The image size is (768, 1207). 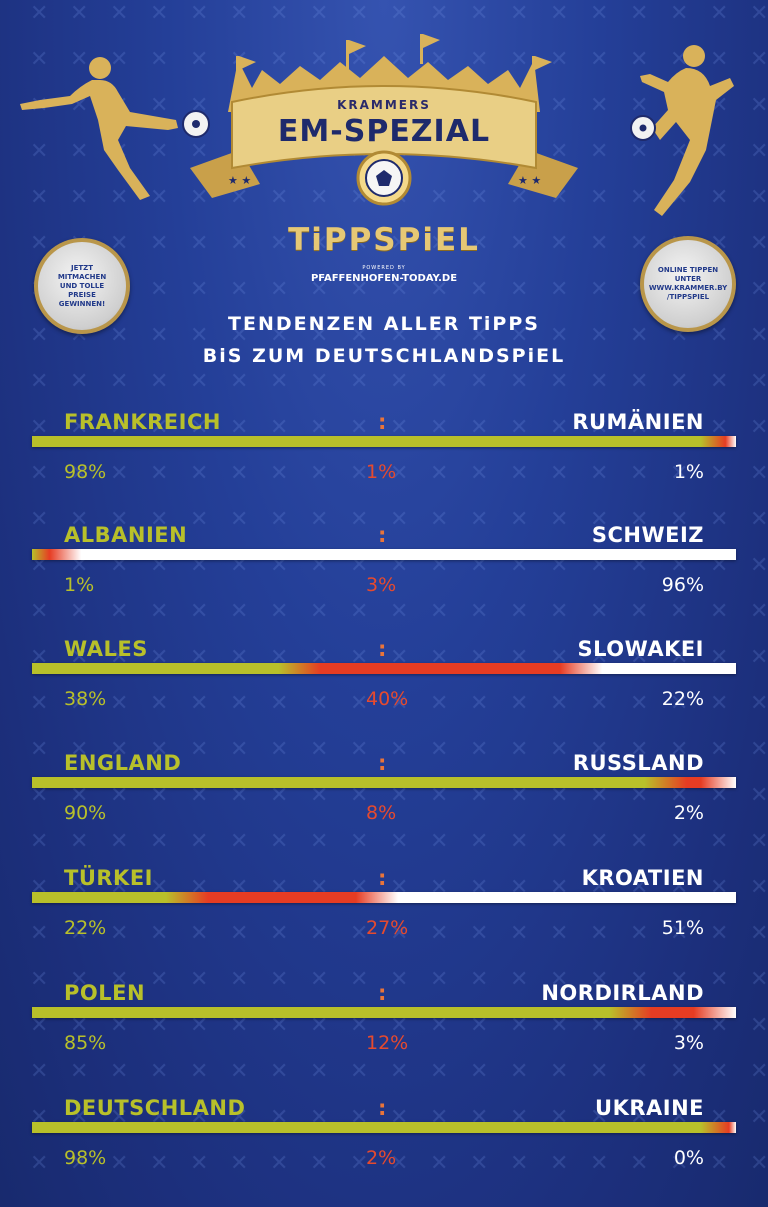 I want to click on away-team-name: UKRAINE, so click(x=649, y=1108).